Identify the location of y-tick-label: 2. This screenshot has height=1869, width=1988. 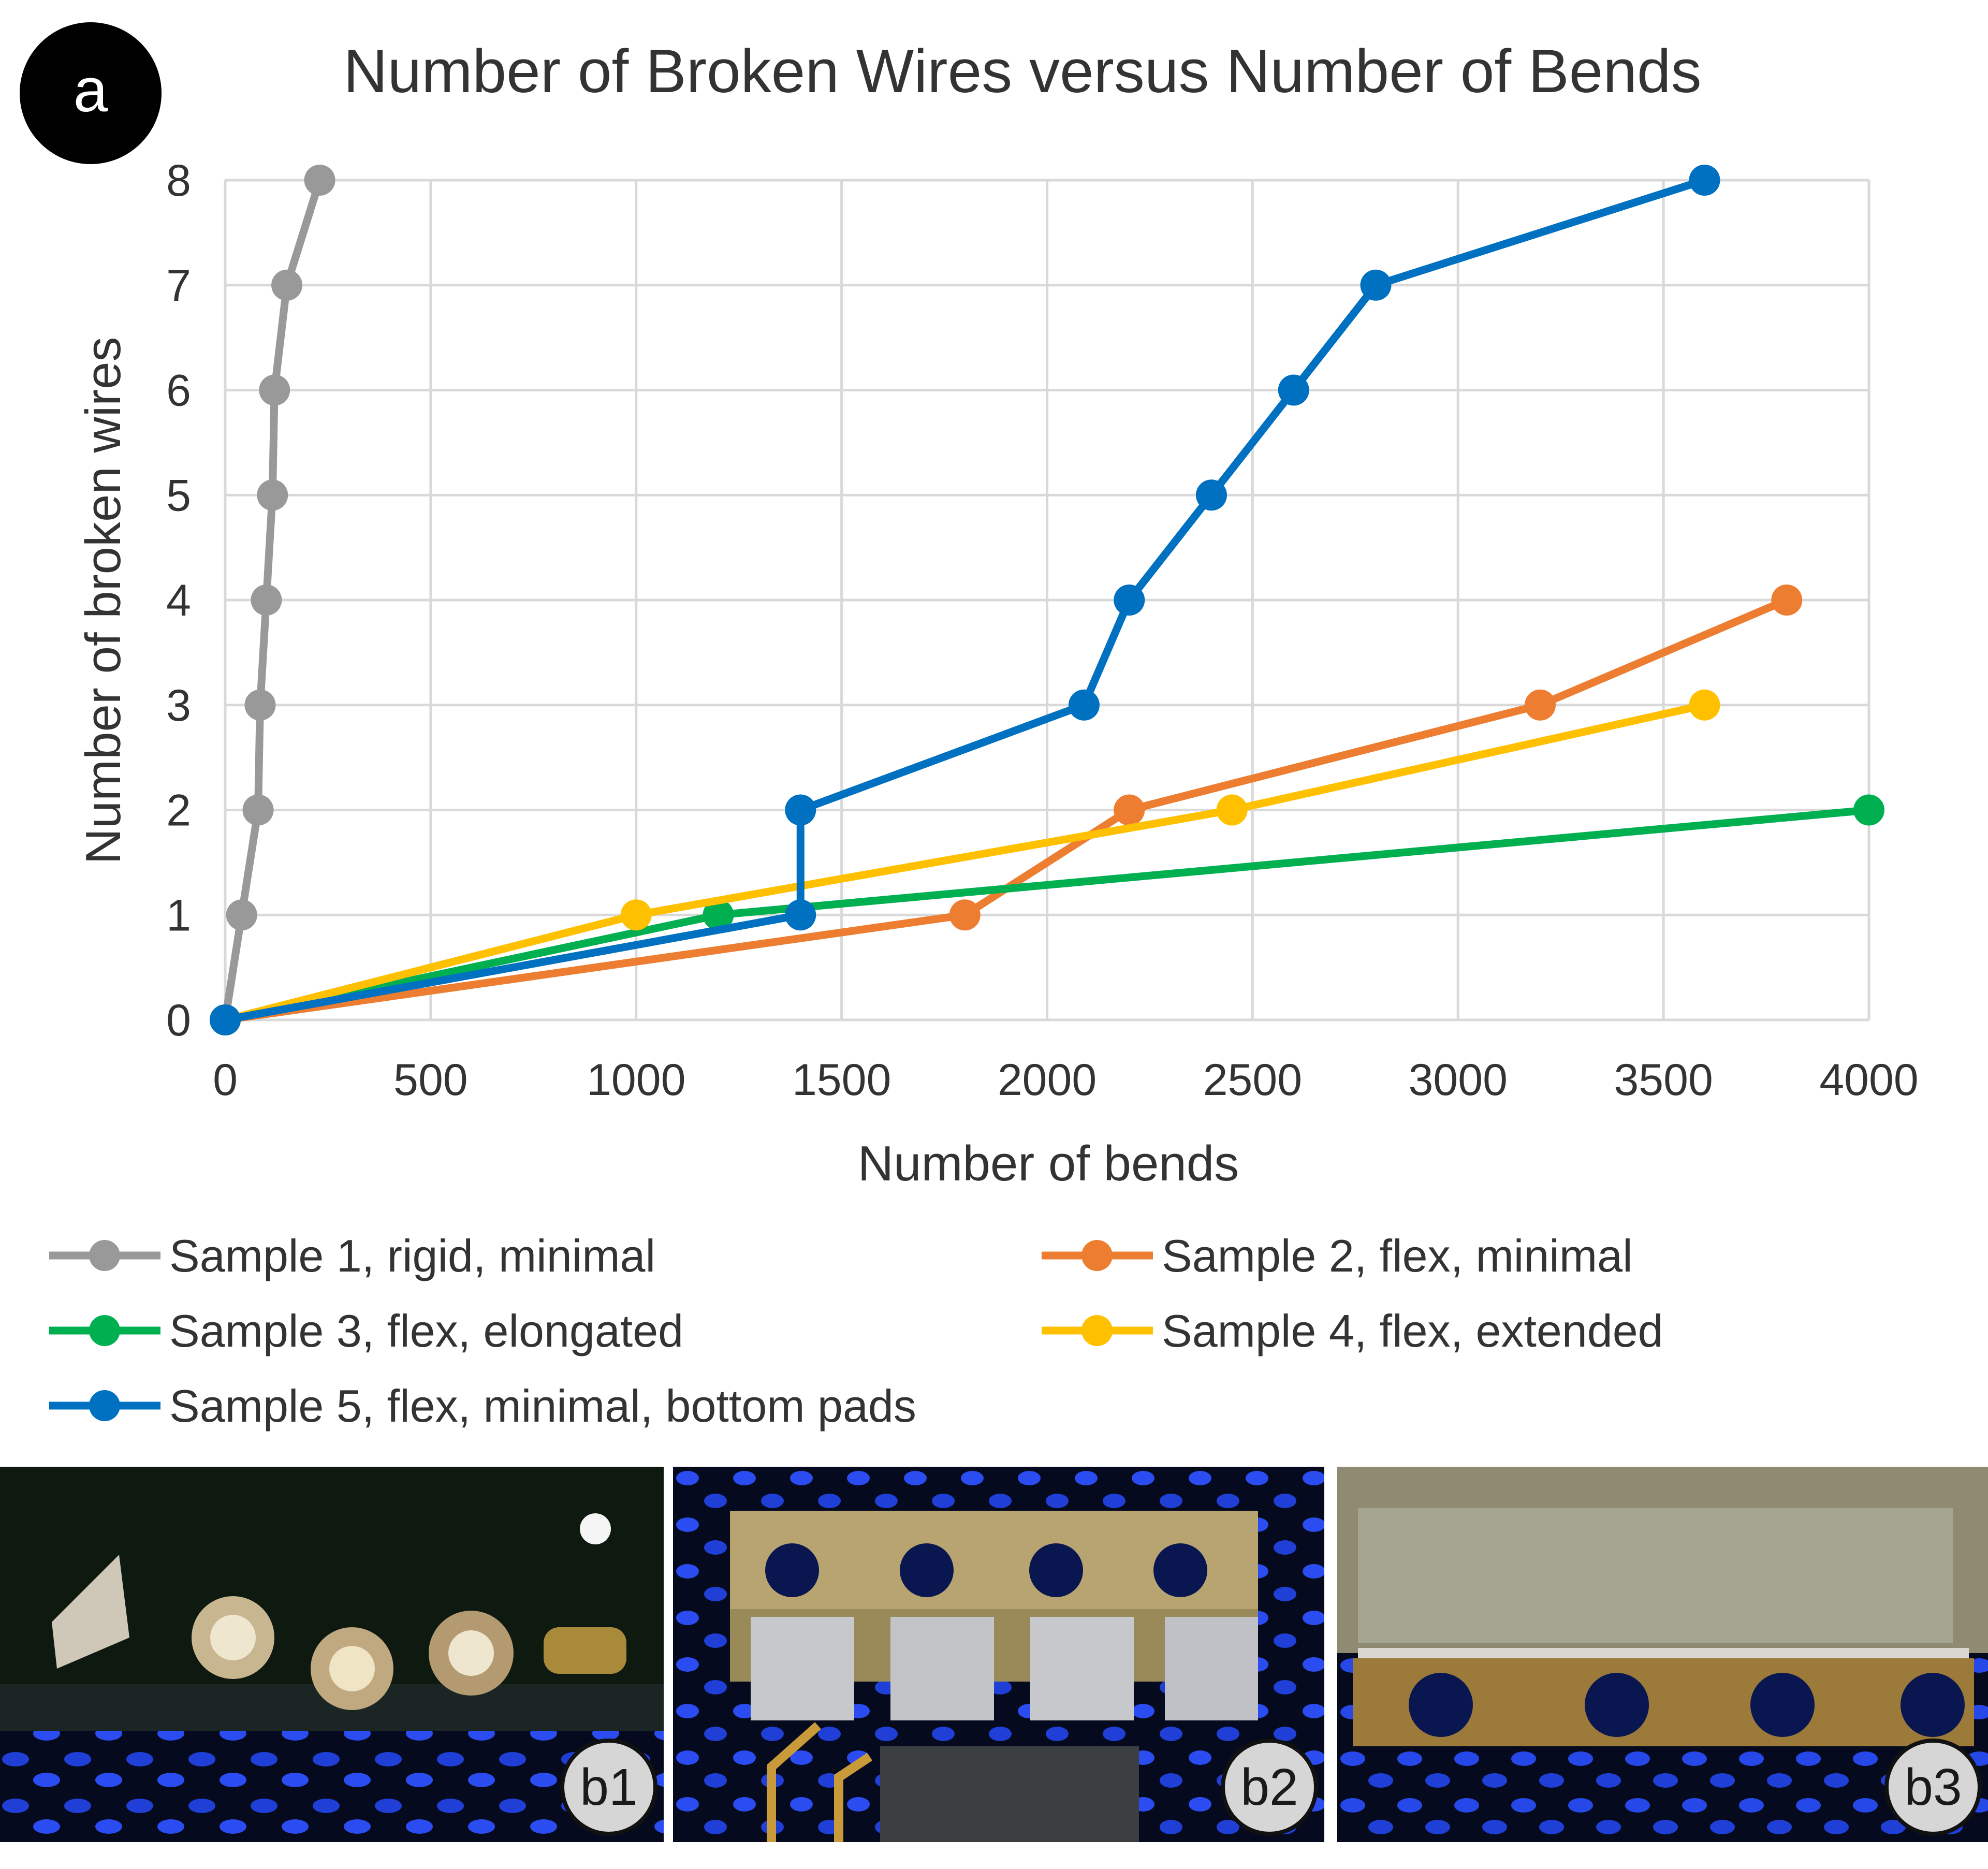
(178, 811).